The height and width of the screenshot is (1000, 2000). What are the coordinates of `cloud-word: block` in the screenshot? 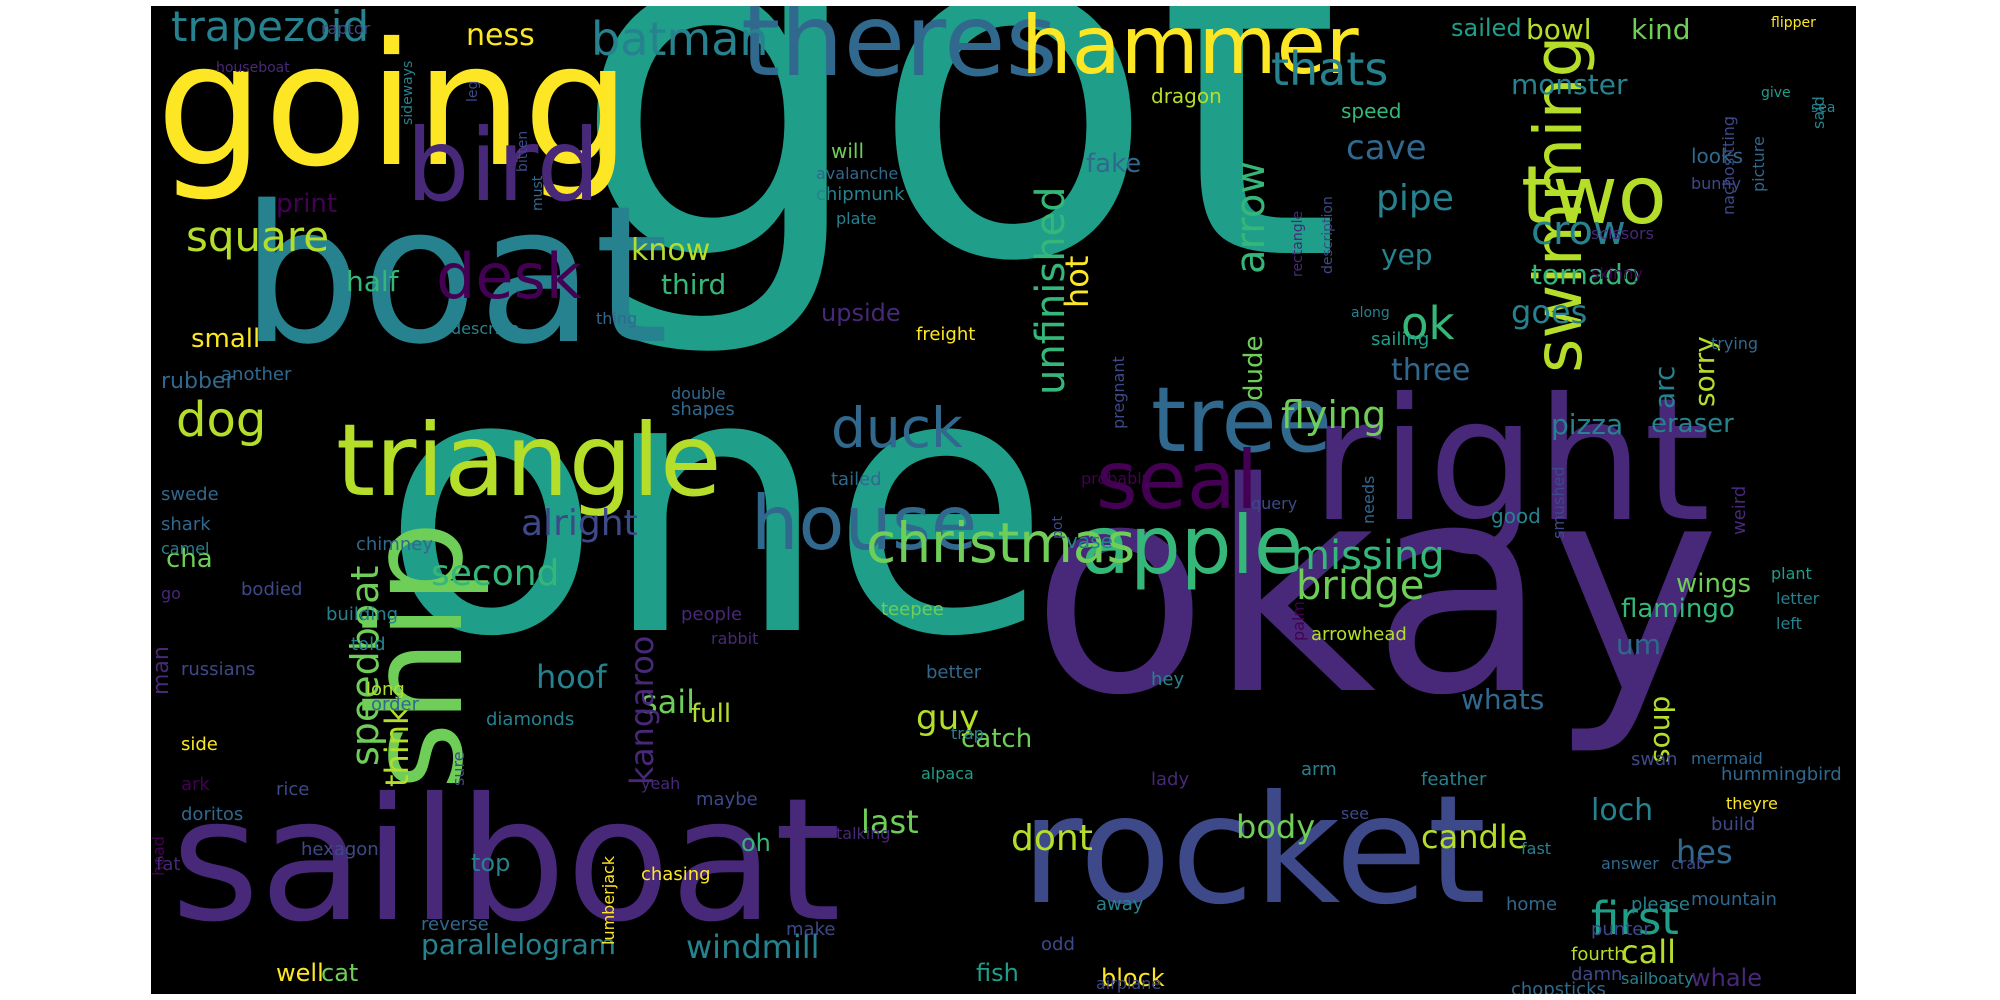 It's located at (1133, 978).